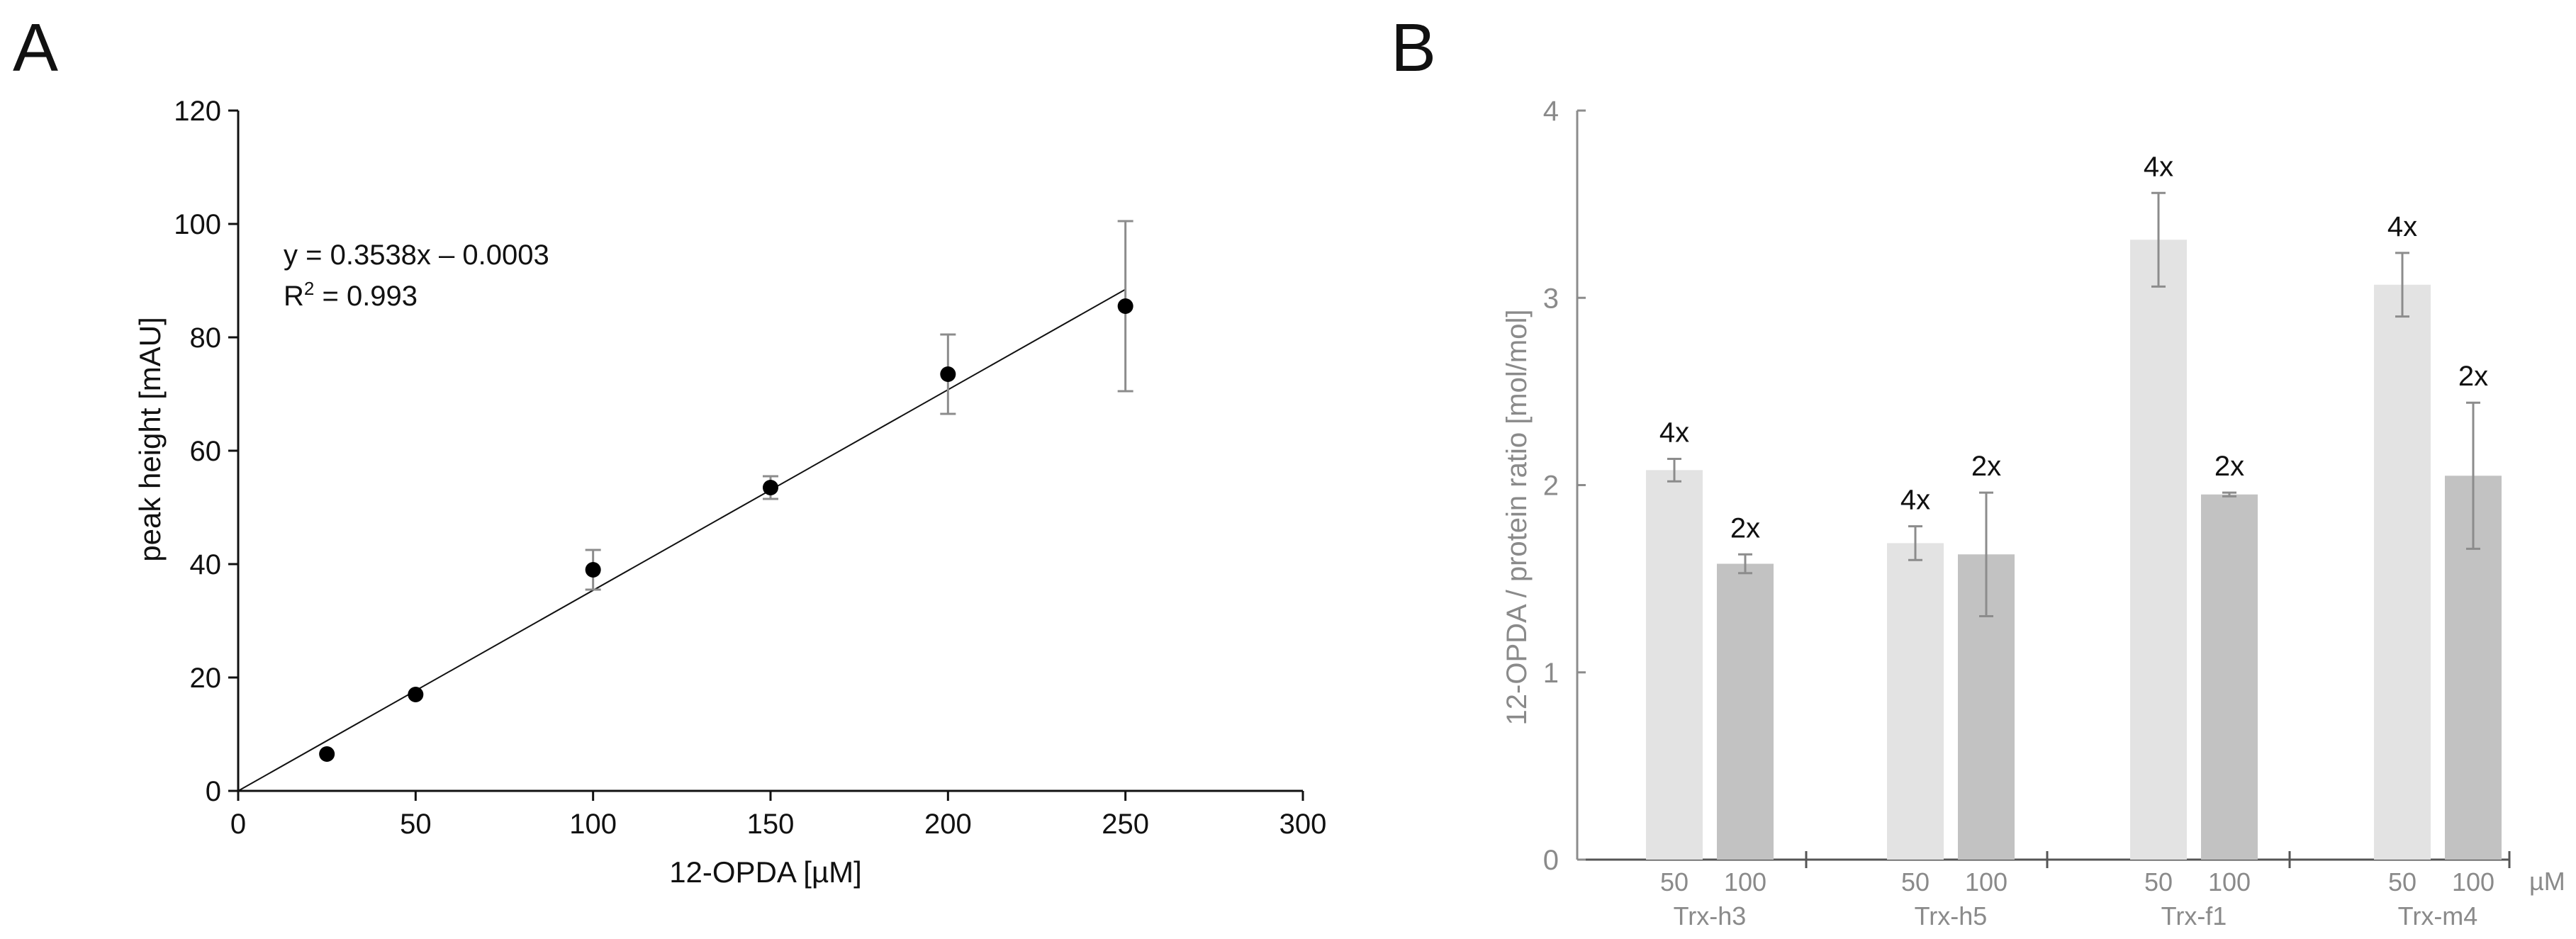 The height and width of the screenshot is (939, 2576). What do you see at coordinates (150, 439) in the screenshot?
I see `y-axis-title-a: peak height [mAU]` at bounding box center [150, 439].